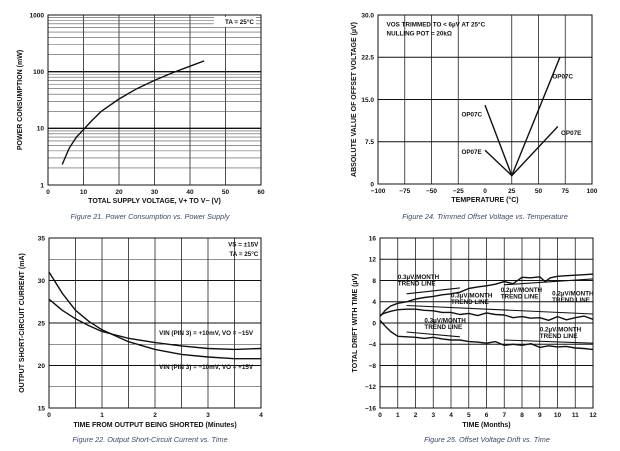 This screenshot has height=451, width=620. I want to click on y-tick-label: −12, so click(370, 387).